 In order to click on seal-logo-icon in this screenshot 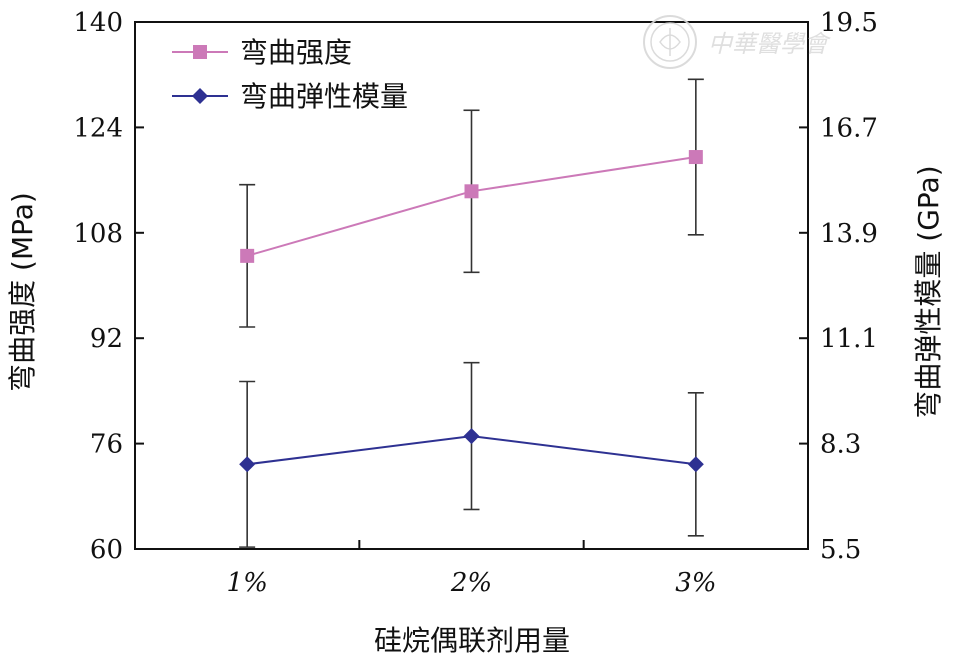, I will do `click(670, 42)`.